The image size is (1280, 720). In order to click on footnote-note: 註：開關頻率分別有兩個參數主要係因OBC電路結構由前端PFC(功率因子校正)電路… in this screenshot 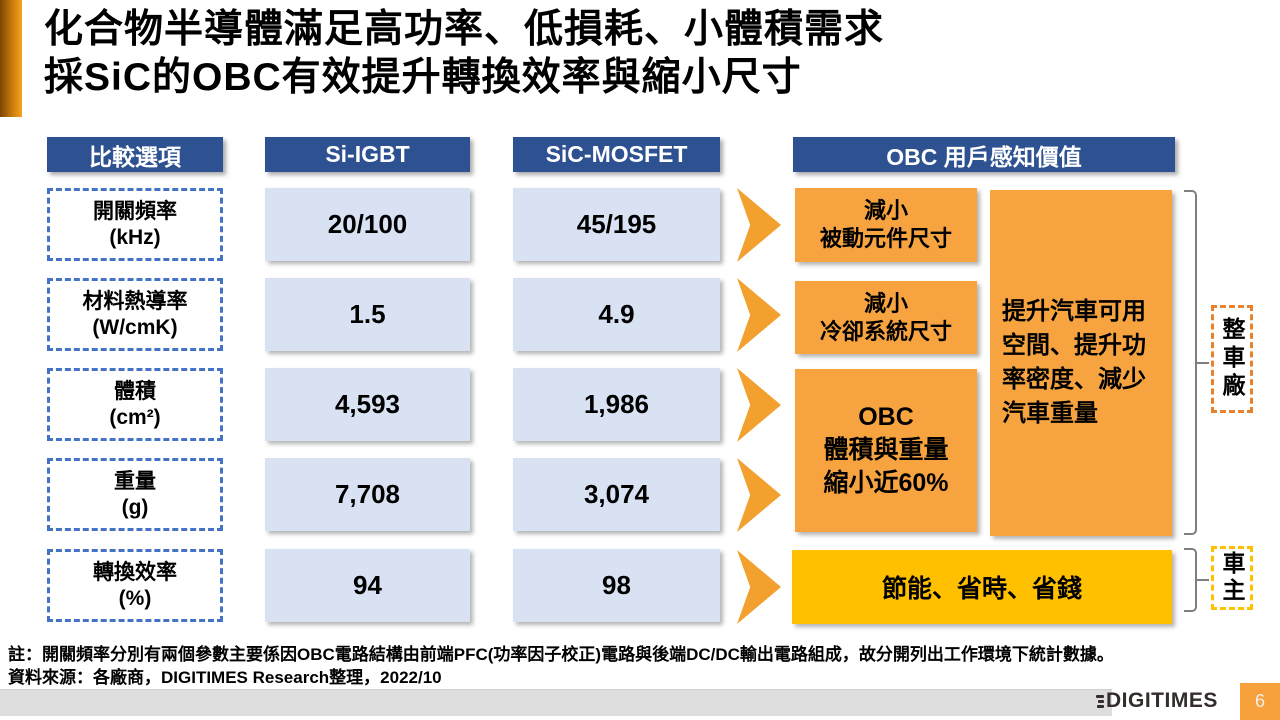, I will do `click(561, 654)`.